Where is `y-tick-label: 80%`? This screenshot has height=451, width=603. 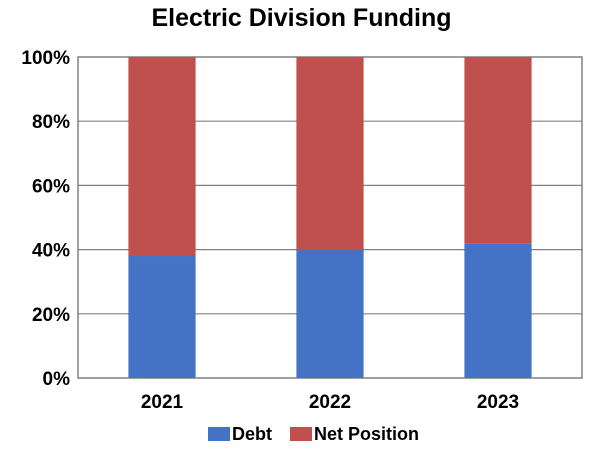 y-tick-label: 80% is located at coordinates (51, 122).